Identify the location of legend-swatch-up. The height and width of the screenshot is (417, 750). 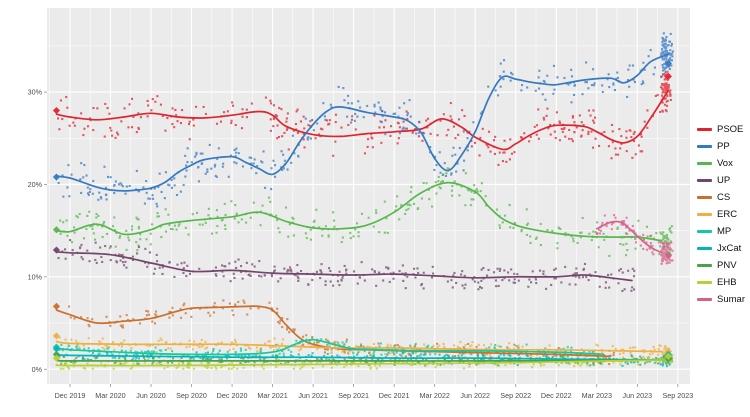
(704, 180).